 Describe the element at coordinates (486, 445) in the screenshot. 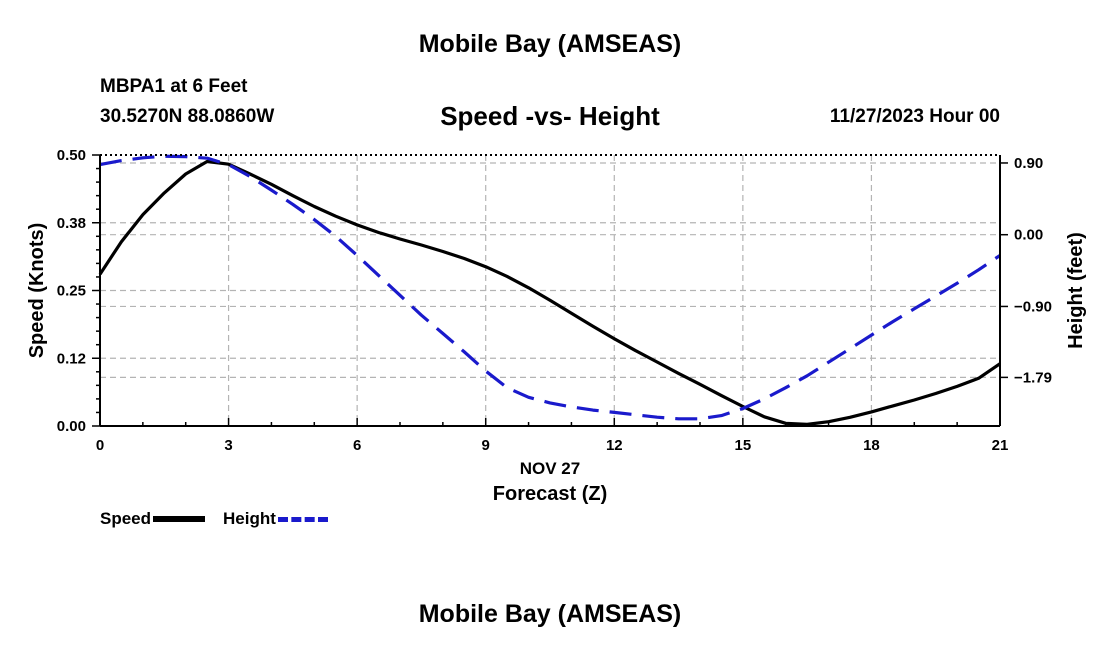

I see `x-tick-label: 9` at that location.